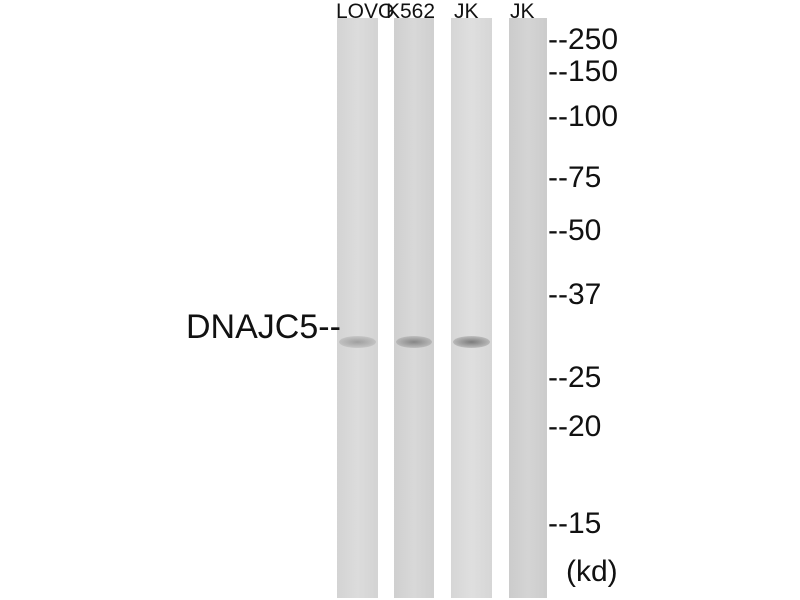 This screenshot has height=600, width=800. I want to click on marker-75: --75, so click(575, 177).